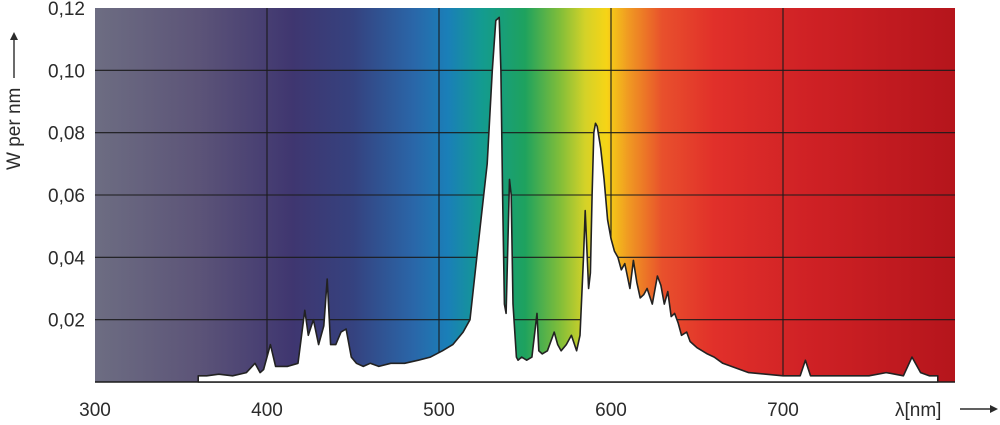  I want to click on x-tick-label: 500, so click(439, 410).